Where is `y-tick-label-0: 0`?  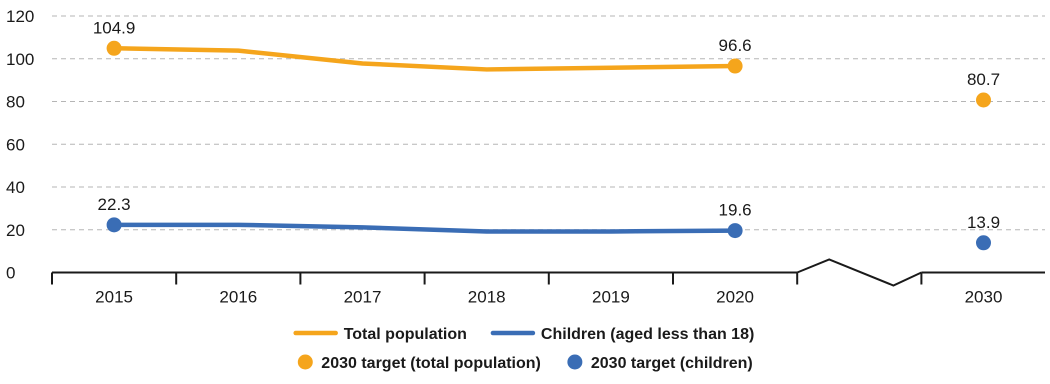
y-tick-label-0: 0 is located at coordinates (10, 273).